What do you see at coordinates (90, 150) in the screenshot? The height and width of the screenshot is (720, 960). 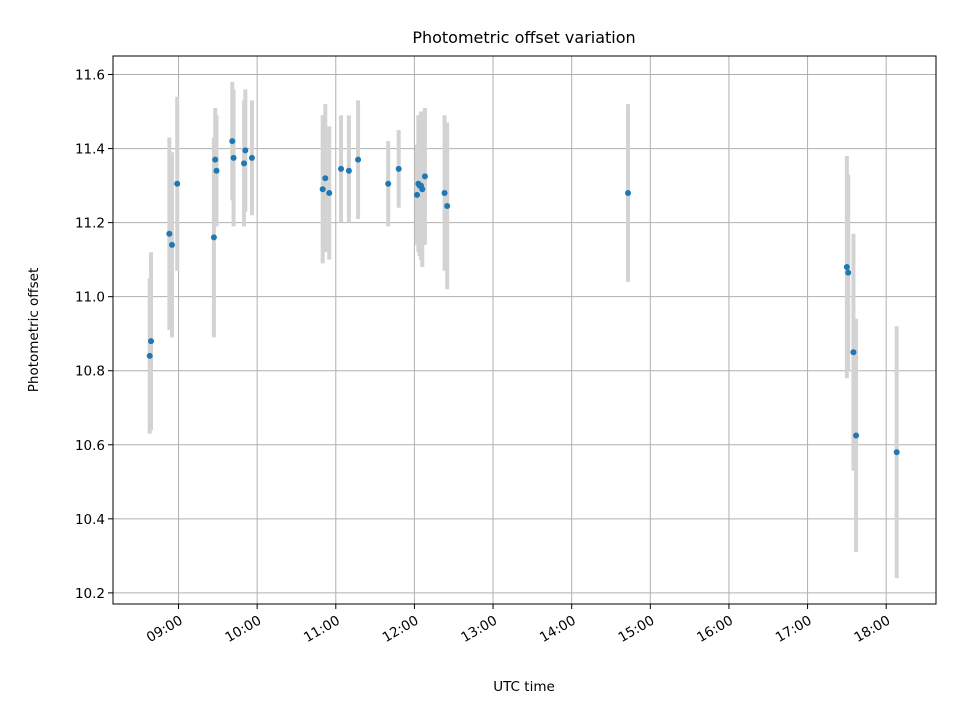 I see `y-tick-label: 11.4` at bounding box center [90, 150].